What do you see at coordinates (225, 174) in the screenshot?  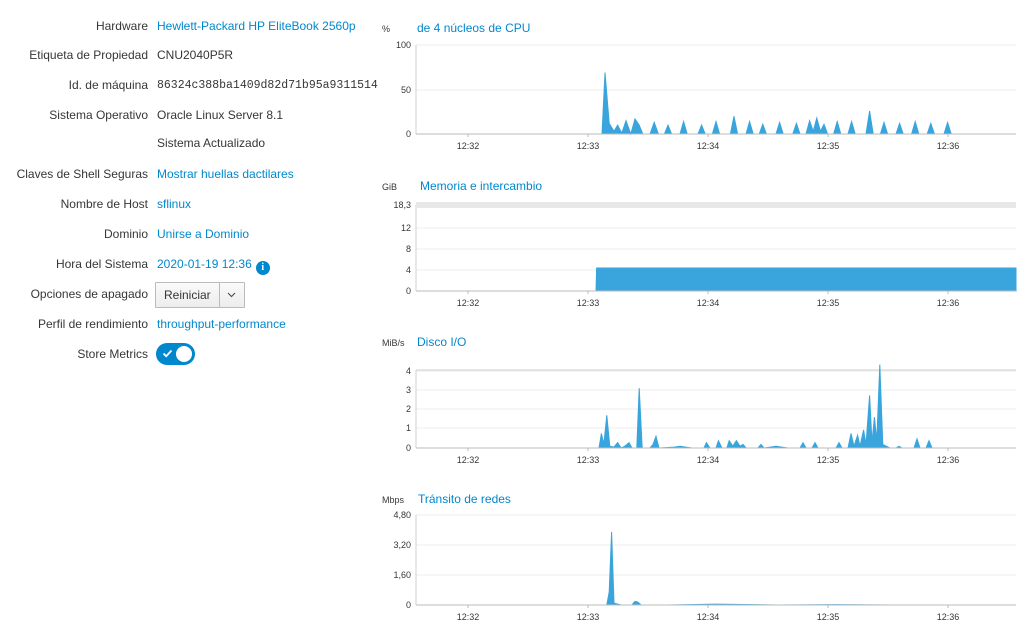 I see `ssh-fingerprints-link: Mostrar huellas dactilares` at bounding box center [225, 174].